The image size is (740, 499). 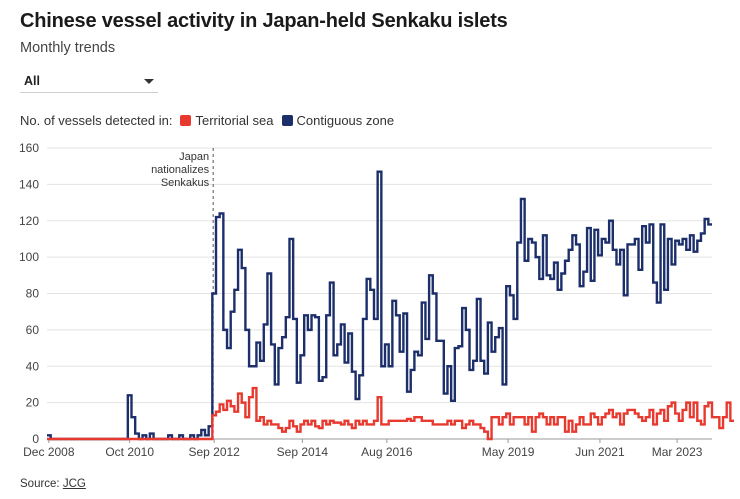 What do you see at coordinates (29, 184) in the screenshot?
I see `y-tick-label: 140` at bounding box center [29, 184].